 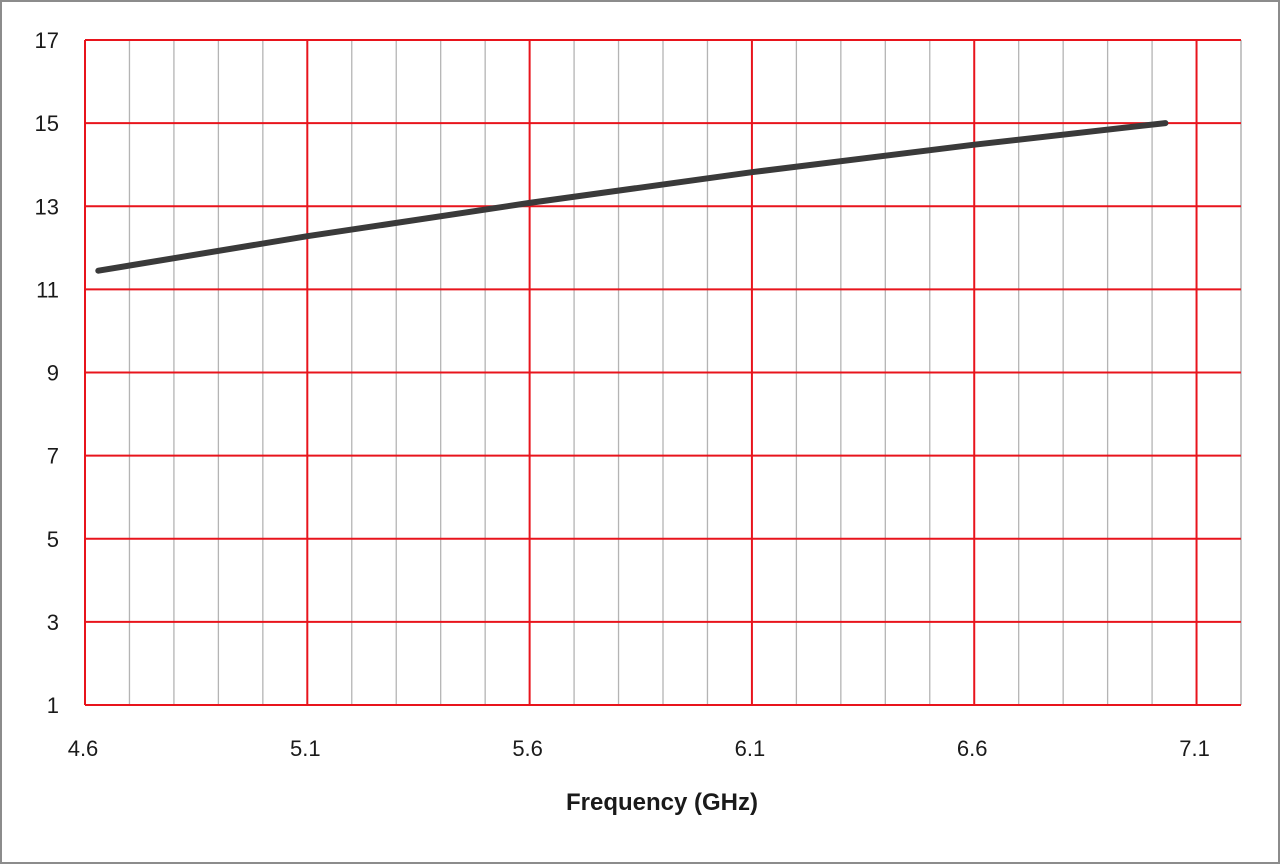 I want to click on x-tick-label: 6.6, so click(x=972, y=748).